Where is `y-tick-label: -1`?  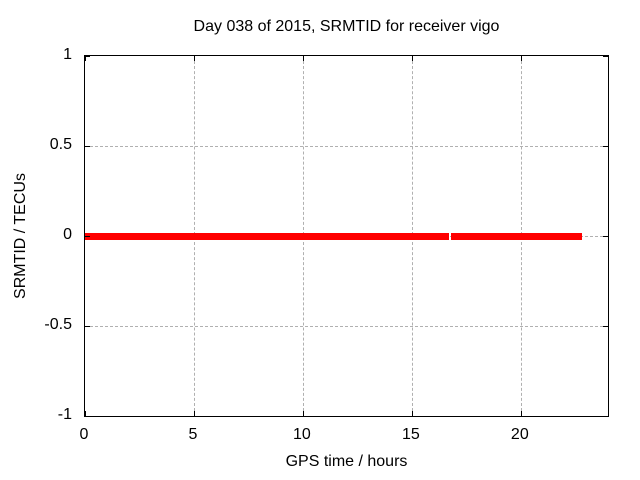 y-tick-label: -1 is located at coordinates (64, 414).